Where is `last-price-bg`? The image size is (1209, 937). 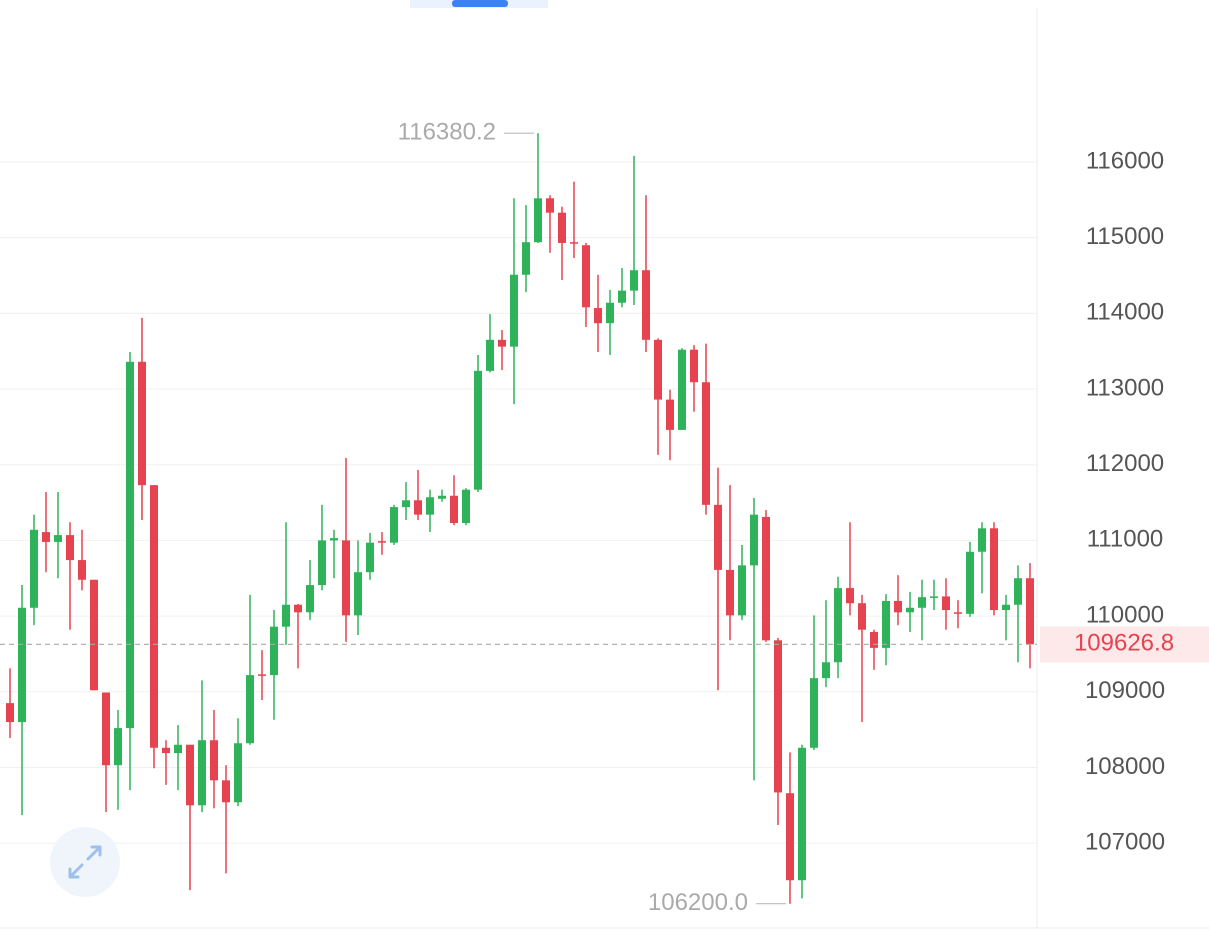
last-price-bg is located at coordinates (1124, 644).